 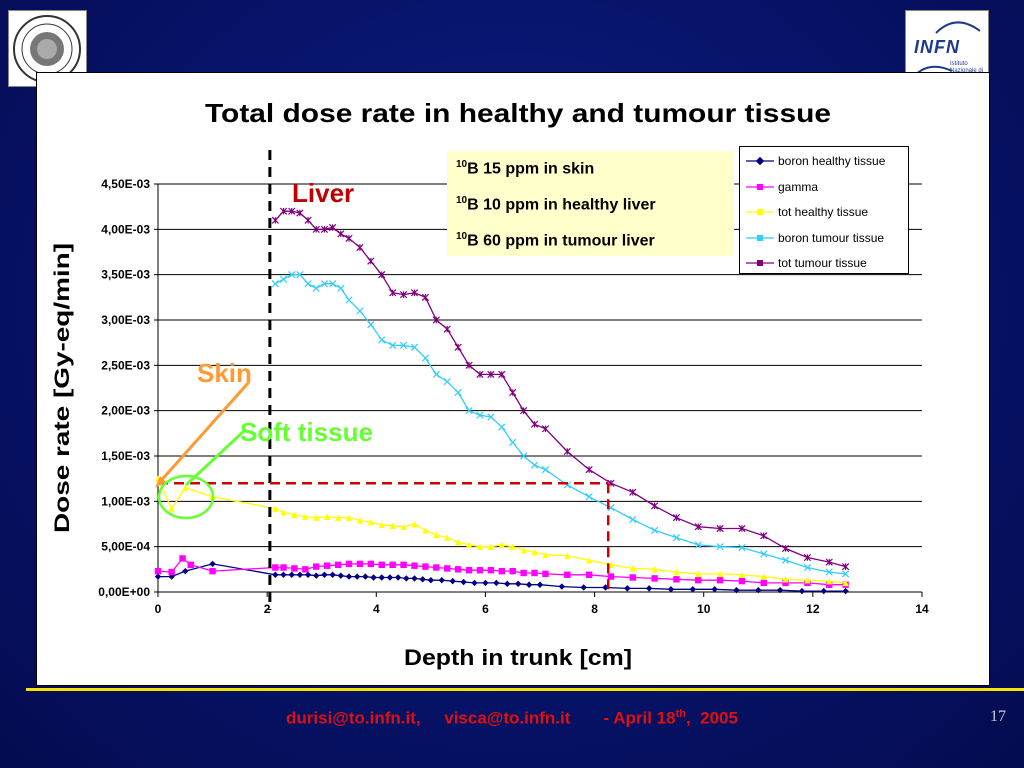 I want to click on x-axis-label: Depth in trunk [cm], so click(x=518, y=657).